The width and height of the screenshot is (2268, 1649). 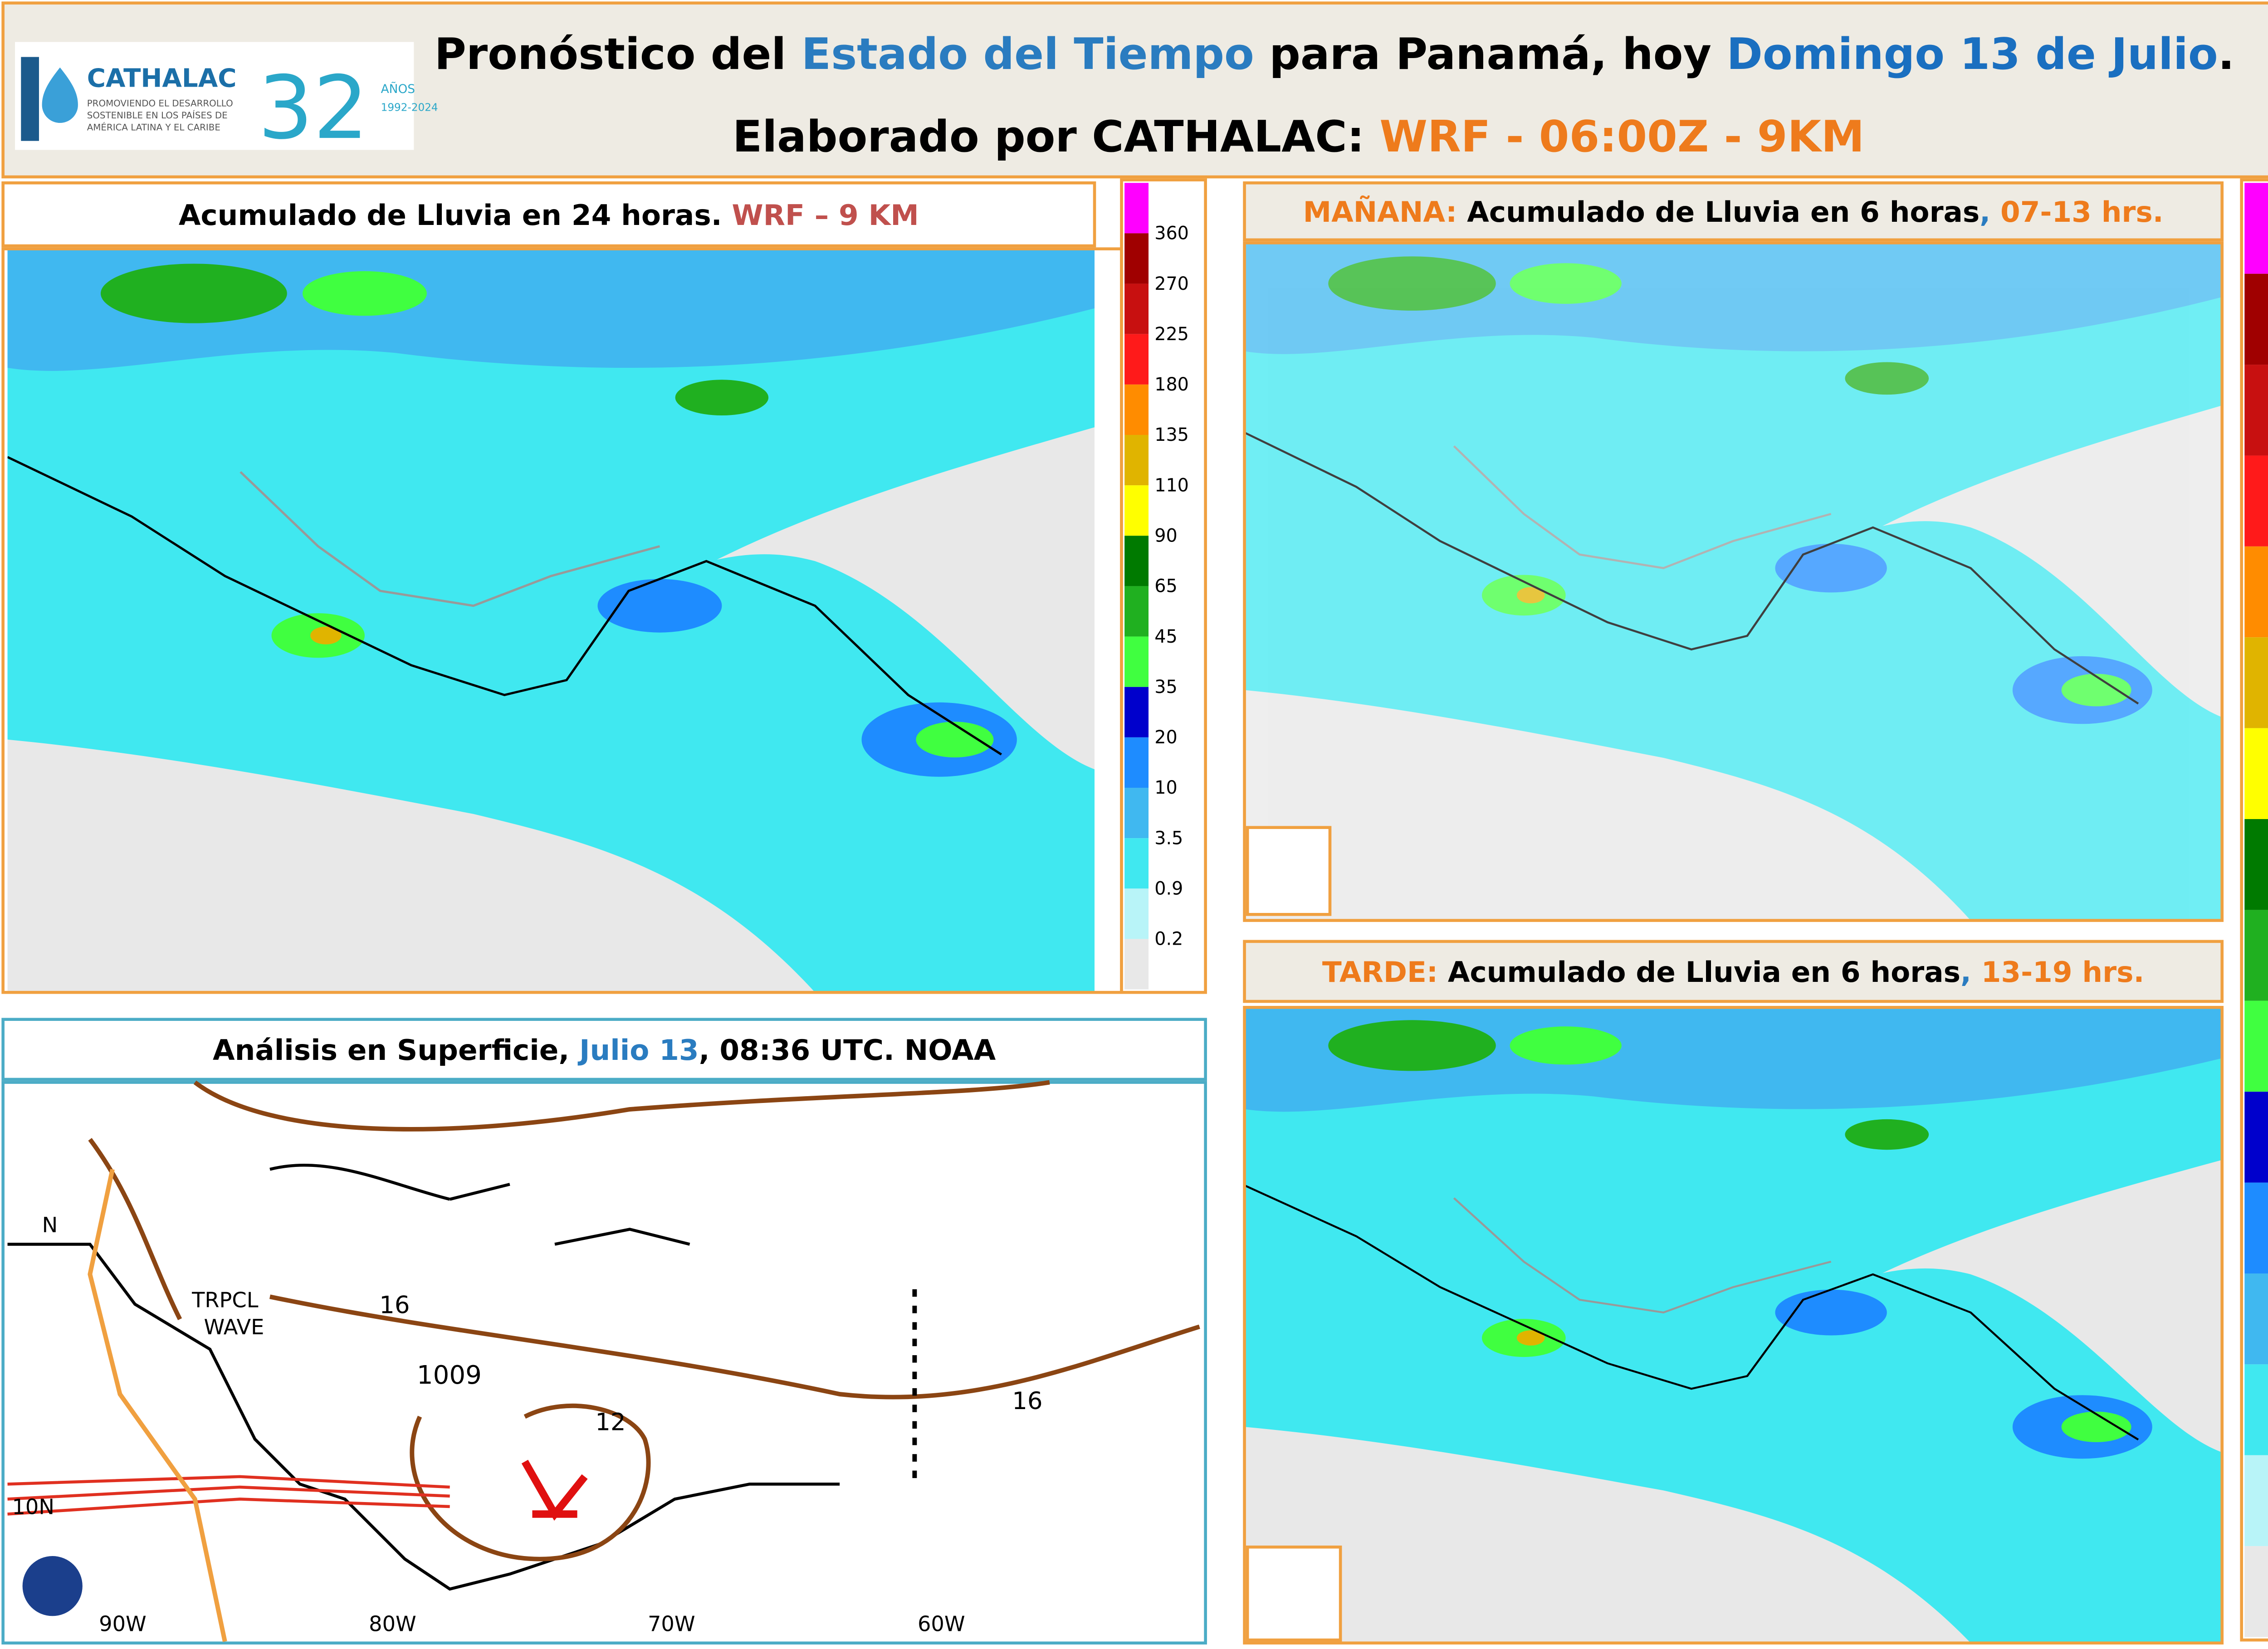 What do you see at coordinates (1166, 536) in the screenshot?
I see `colorbar-label: 90` at bounding box center [1166, 536].